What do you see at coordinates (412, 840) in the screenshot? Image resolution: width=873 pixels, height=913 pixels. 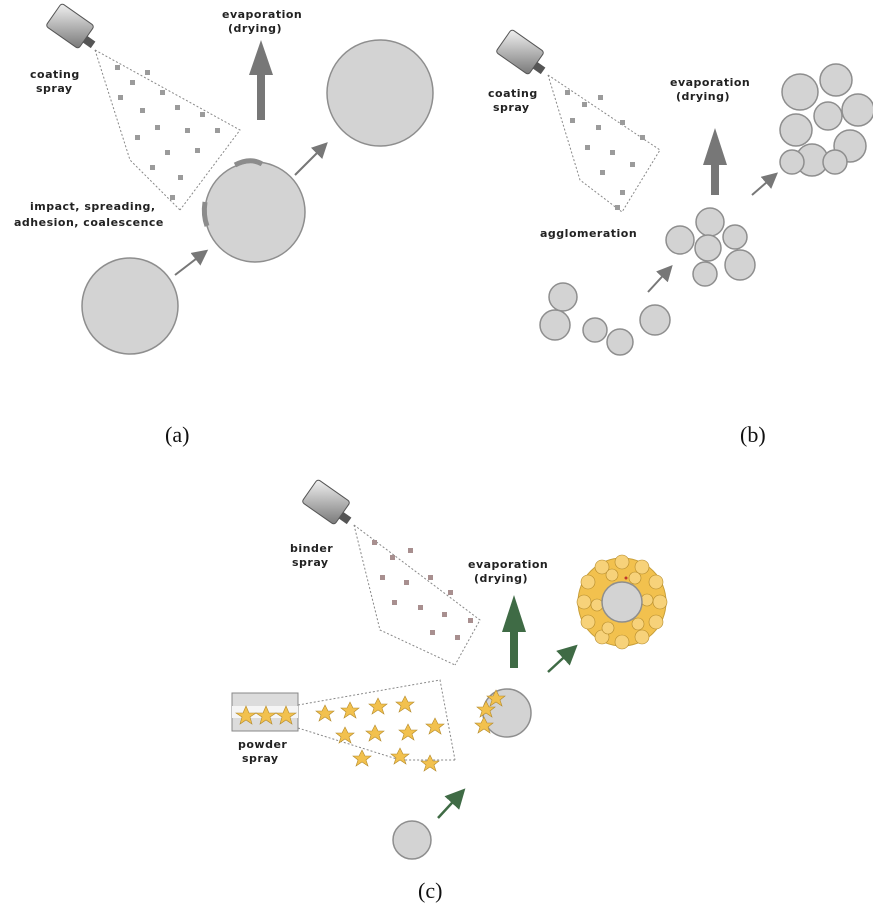 I see `initial-core-particle` at bounding box center [412, 840].